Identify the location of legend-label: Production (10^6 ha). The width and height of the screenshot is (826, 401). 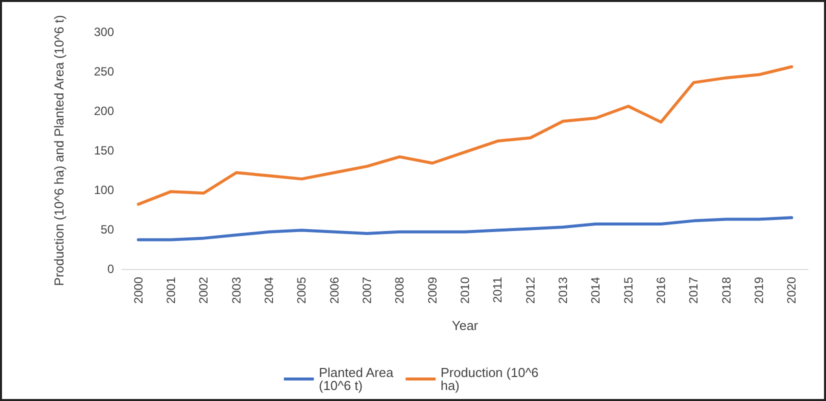
(491, 379).